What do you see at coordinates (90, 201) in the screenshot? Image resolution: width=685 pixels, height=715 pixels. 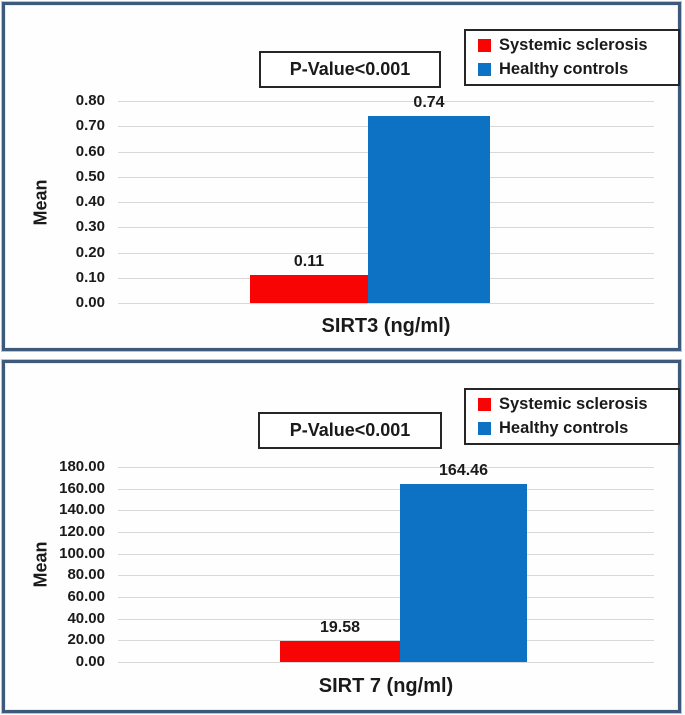 I see `y-axis-tick-label: 0.40` at bounding box center [90, 201].